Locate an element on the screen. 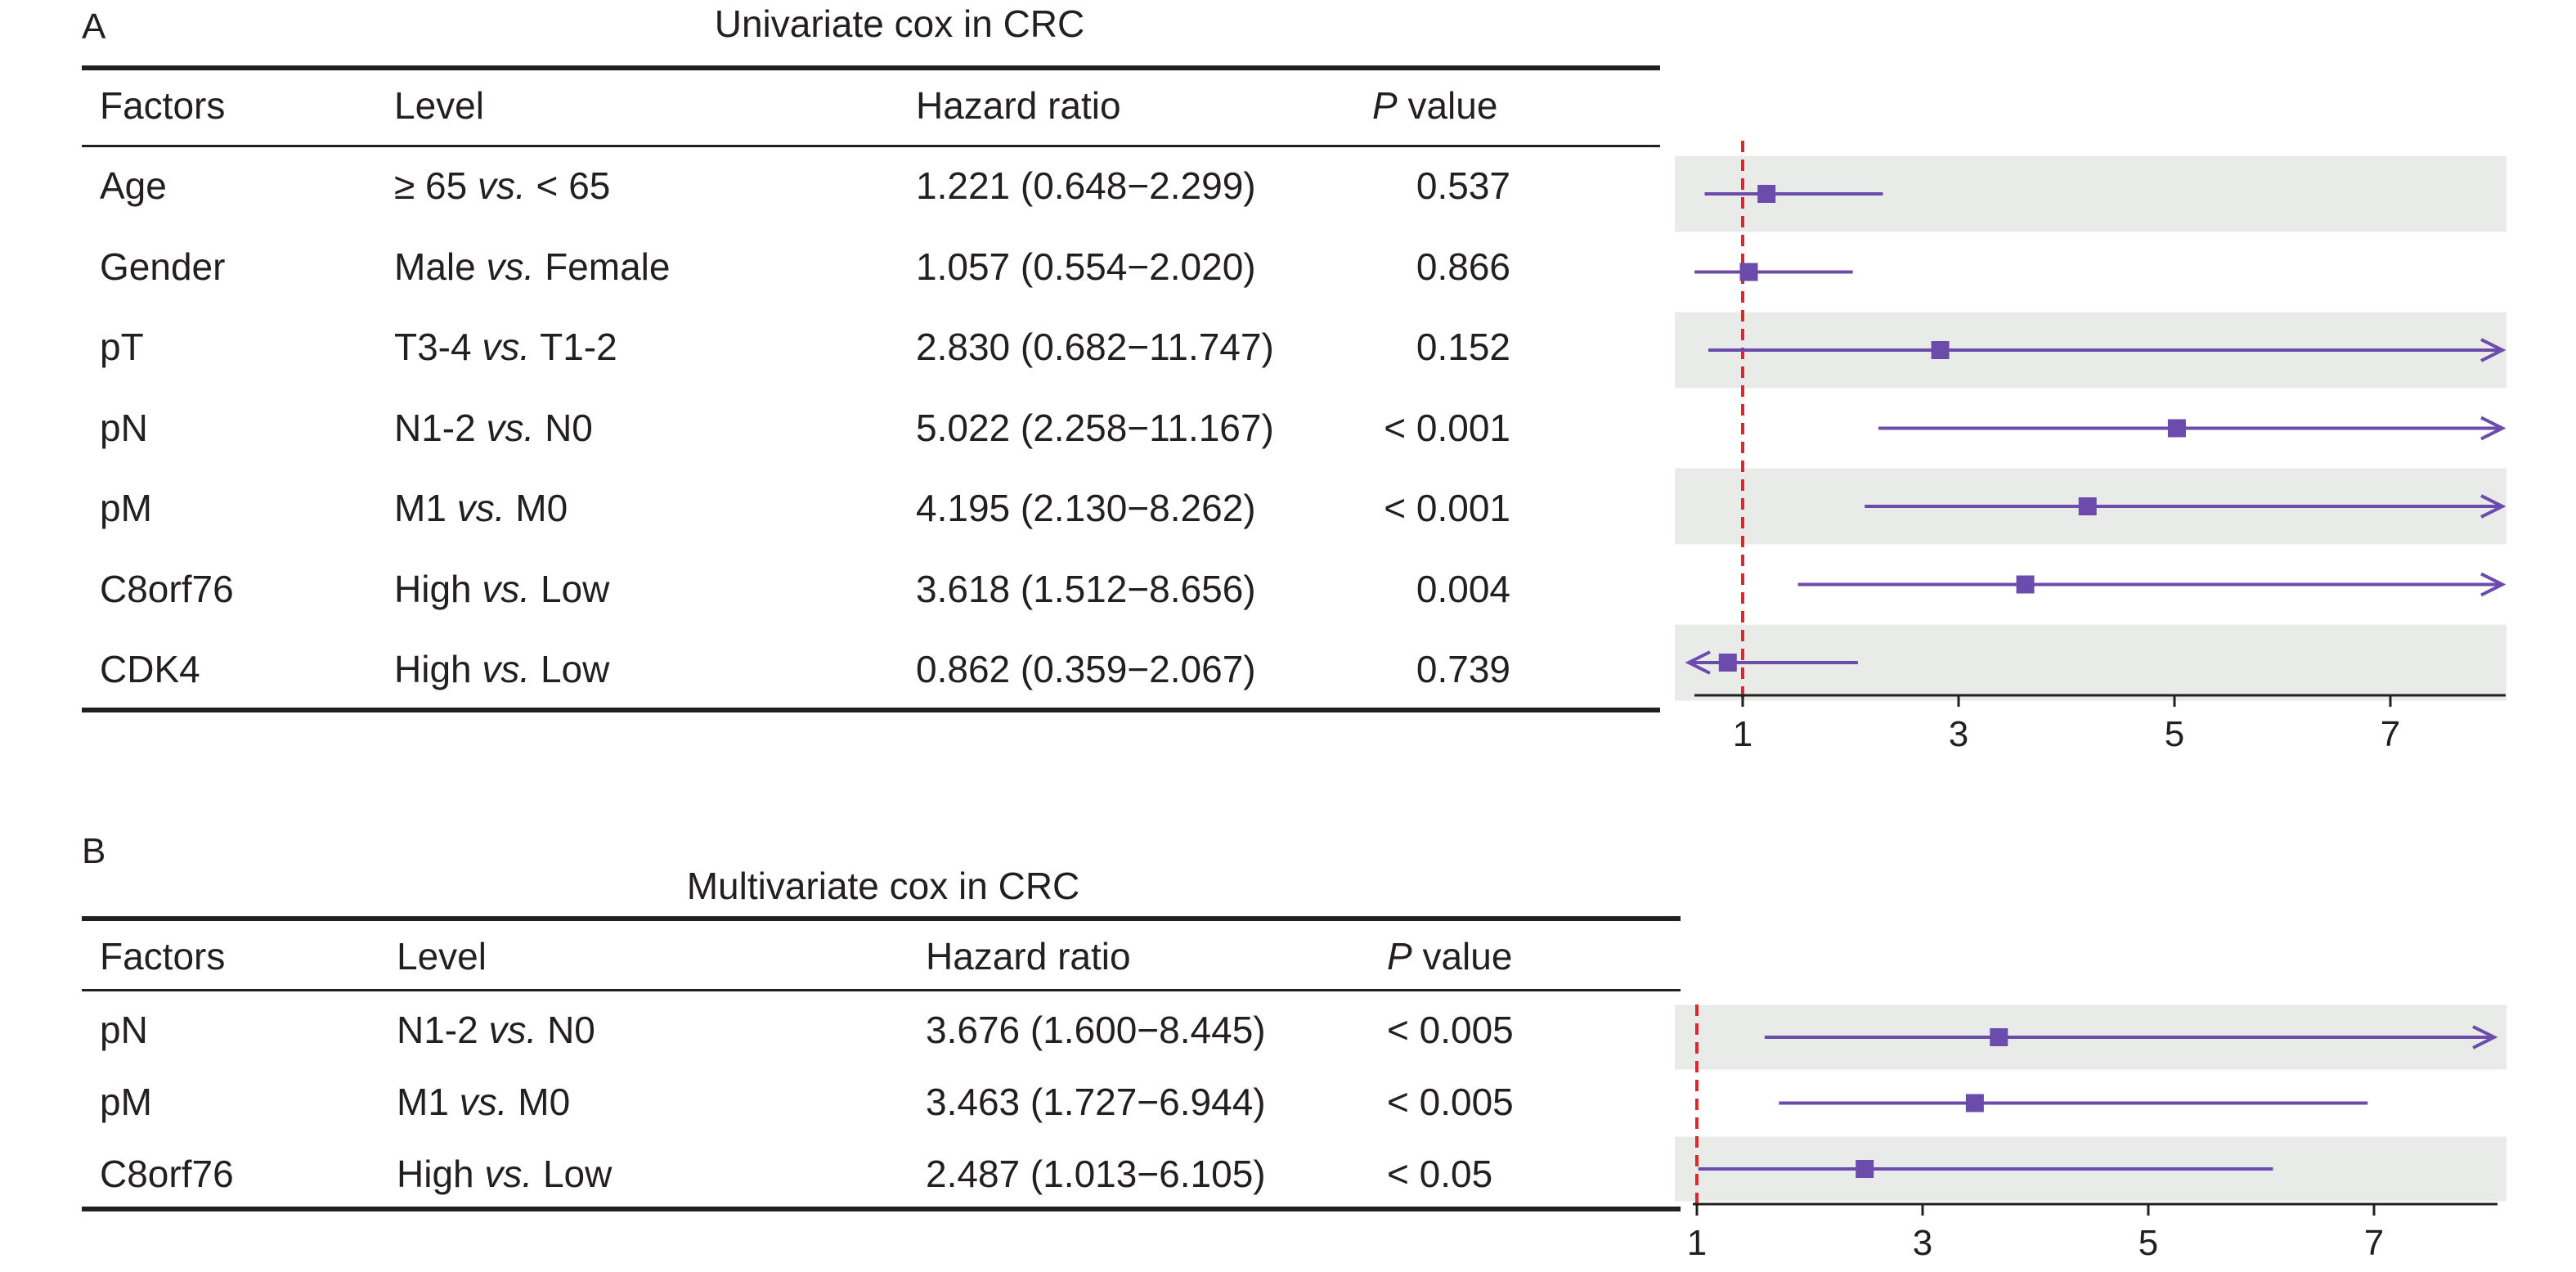 This screenshot has width=2576, height=1272. hazard-ratio-cell: 0.862 (0.359−2.067) is located at coordinates (1086, 669).